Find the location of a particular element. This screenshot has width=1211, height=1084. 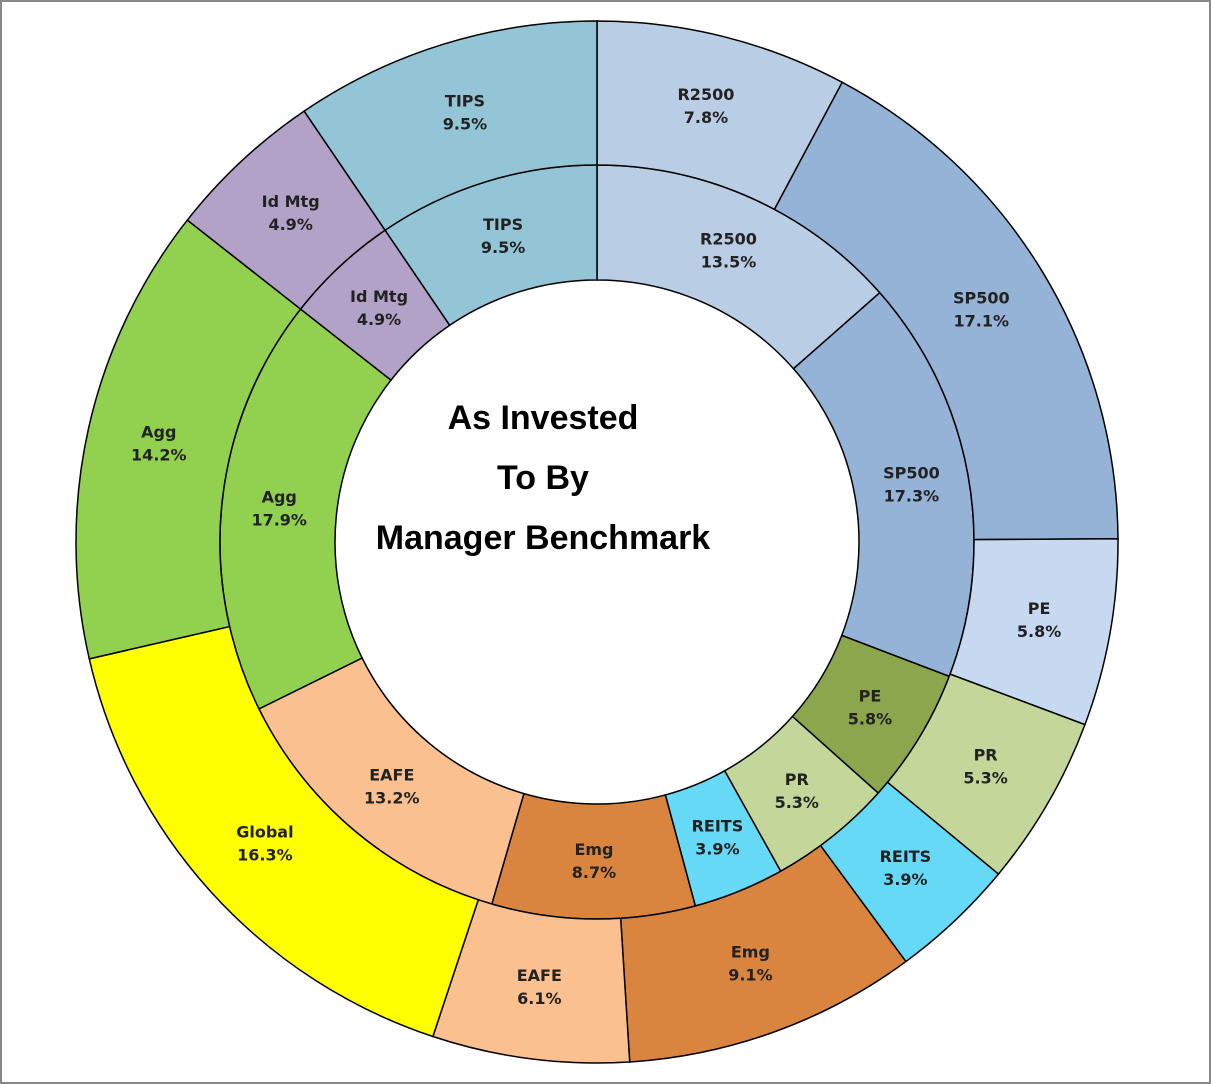

slice-value-label: 16.3% is located at coordinates (265, 855).